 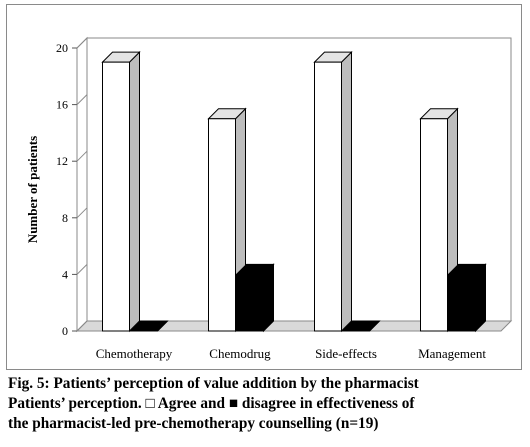 What do you see at coordinates (65, 218) in the screenshot?
I see `y-tick-label: 8` at bounding box center [65, 218].